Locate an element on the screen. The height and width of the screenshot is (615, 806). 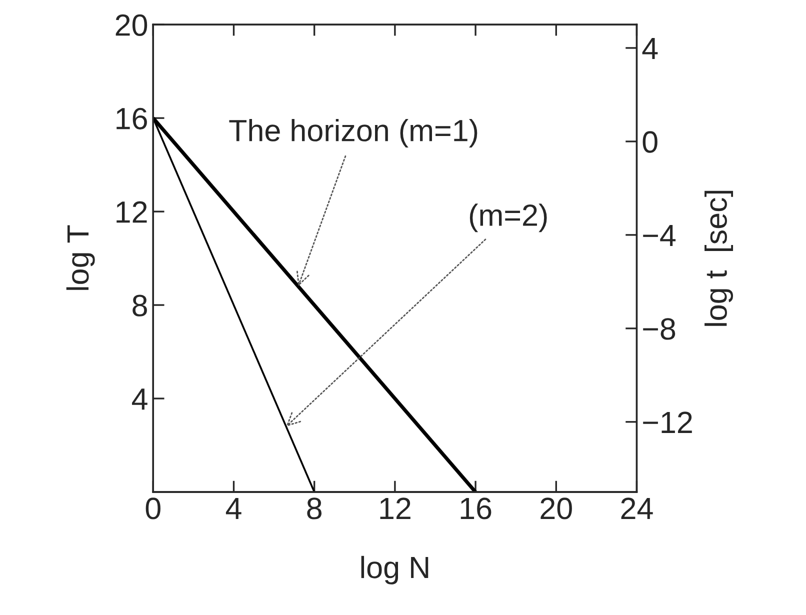
y2-tick-label: −12 is located at coordinates (667, 422).